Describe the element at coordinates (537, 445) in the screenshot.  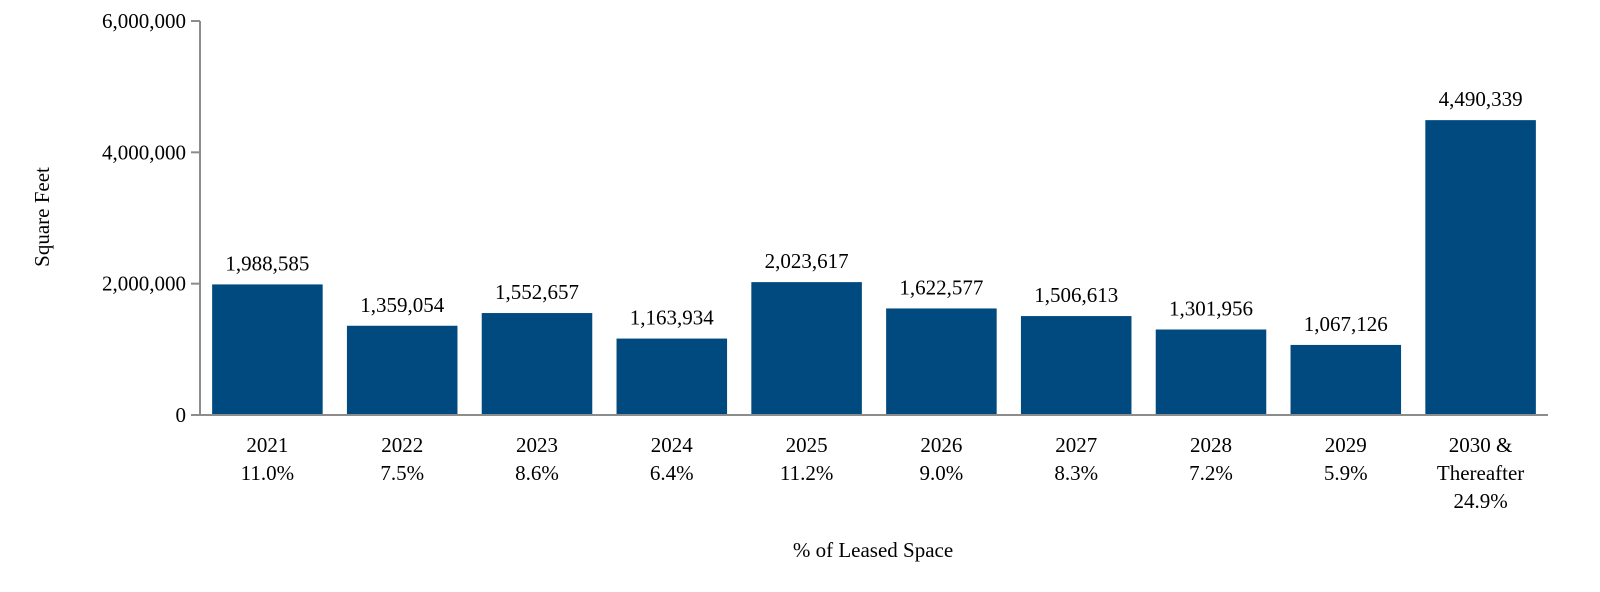
I see `x-category-label: 2023` at that location.